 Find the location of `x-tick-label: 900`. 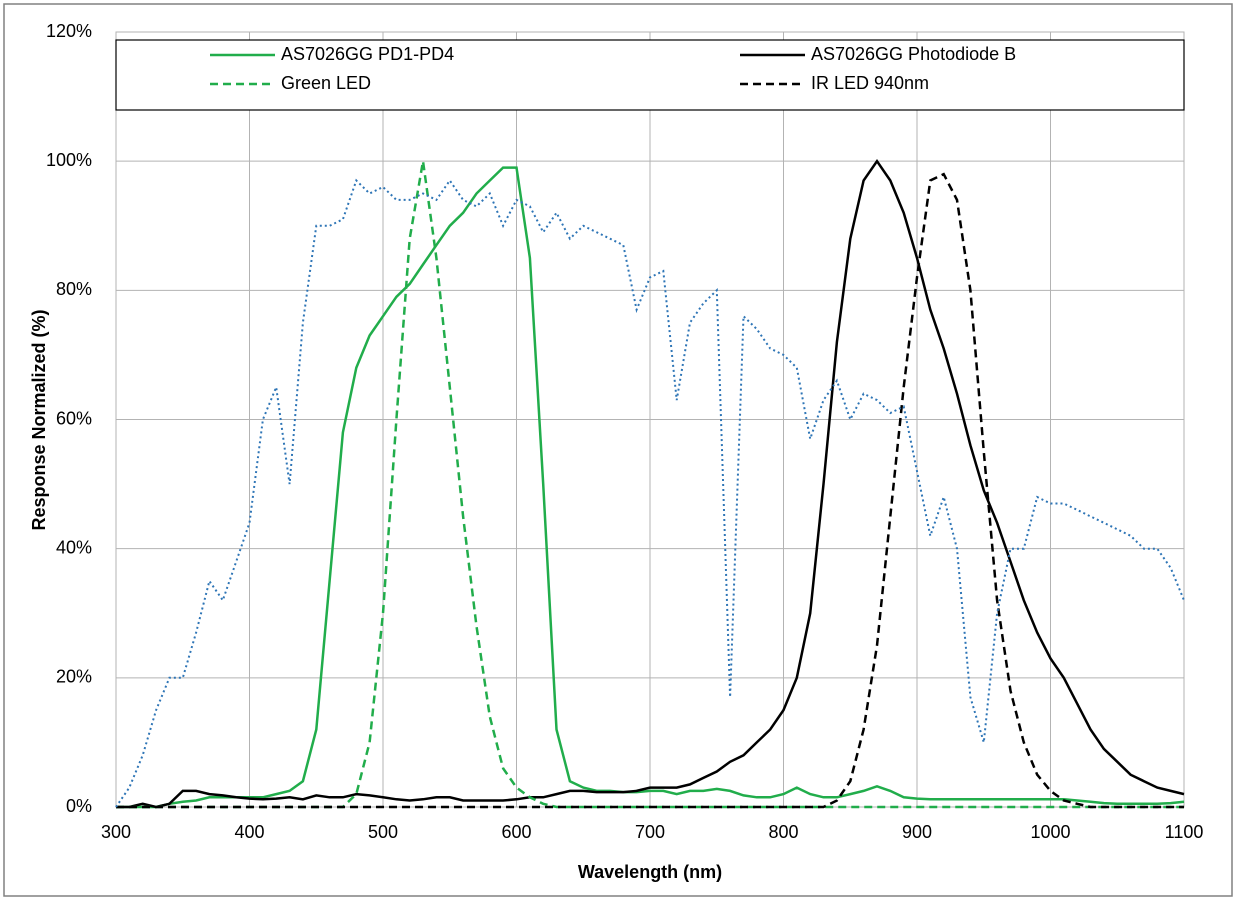

x-tick-label: 900 is located at coordinates (917, 832).